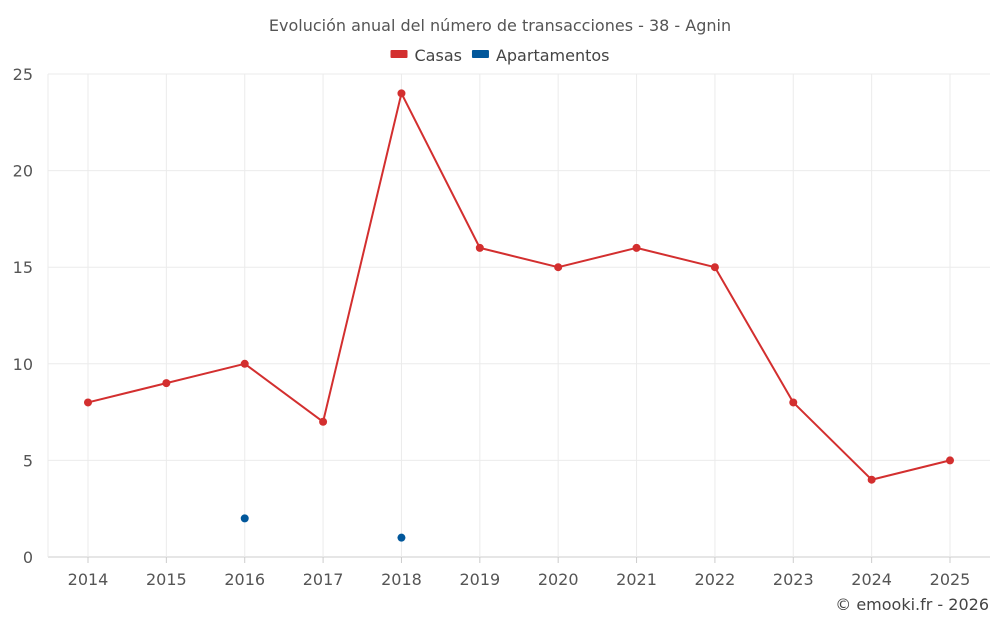  I want to click on x-tick-label: 2024, so click(871, 579).